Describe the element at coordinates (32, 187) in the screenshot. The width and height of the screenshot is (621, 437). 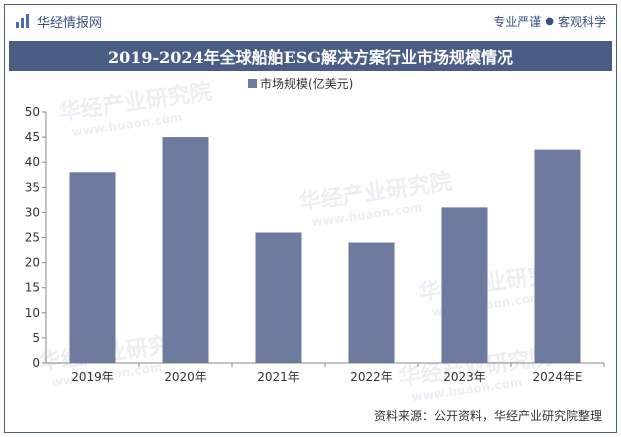
I see `y-tick-label: 35` at that location.